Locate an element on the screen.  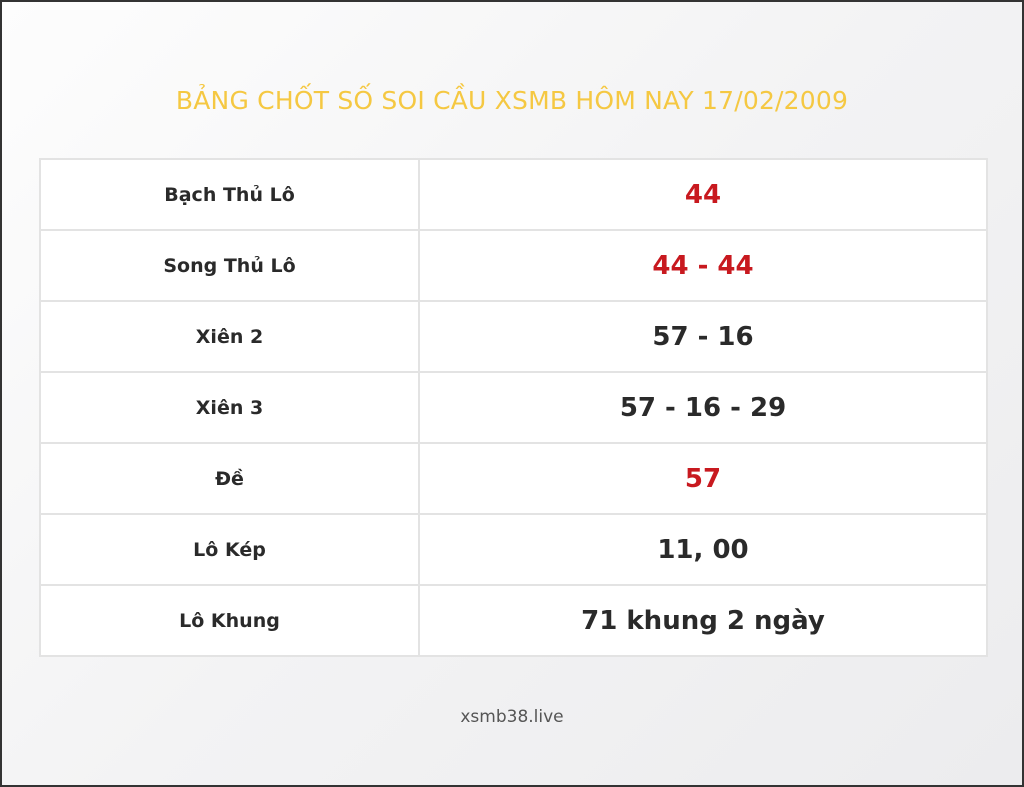
row-value: 44 - 44 is located at coordinates (703, 265).